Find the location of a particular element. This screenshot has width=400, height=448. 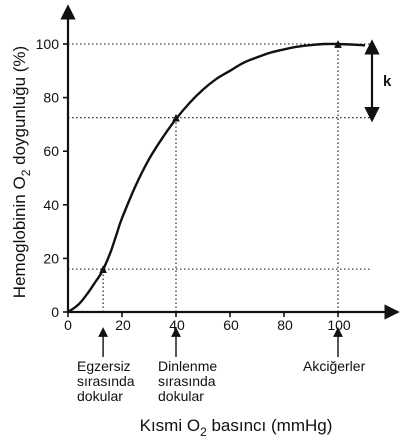

y-ticks: 0 20 40 60 80 100 is located at coordinates (52, 178).